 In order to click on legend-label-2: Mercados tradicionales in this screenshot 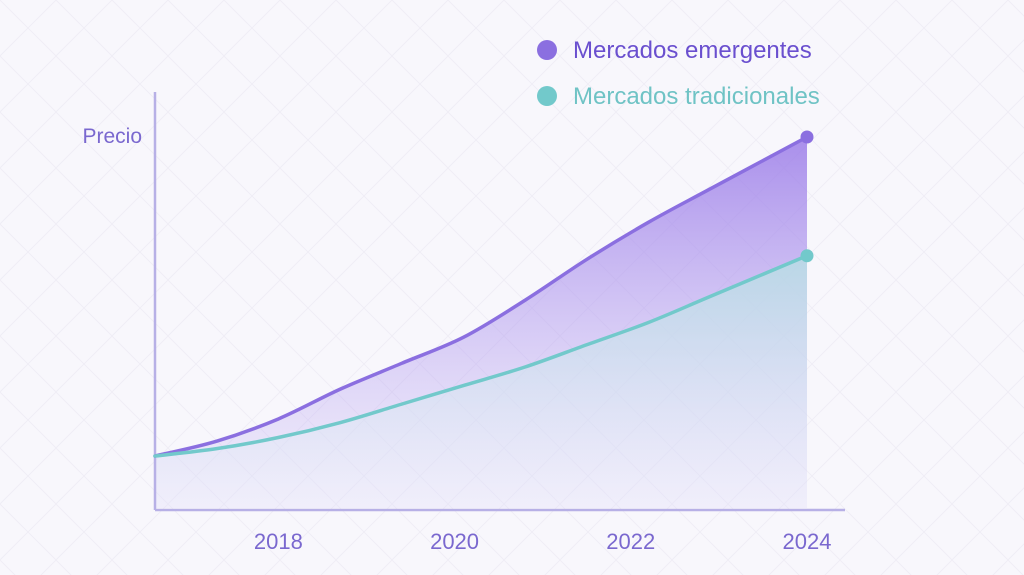, I will do `click(696, 96)`.